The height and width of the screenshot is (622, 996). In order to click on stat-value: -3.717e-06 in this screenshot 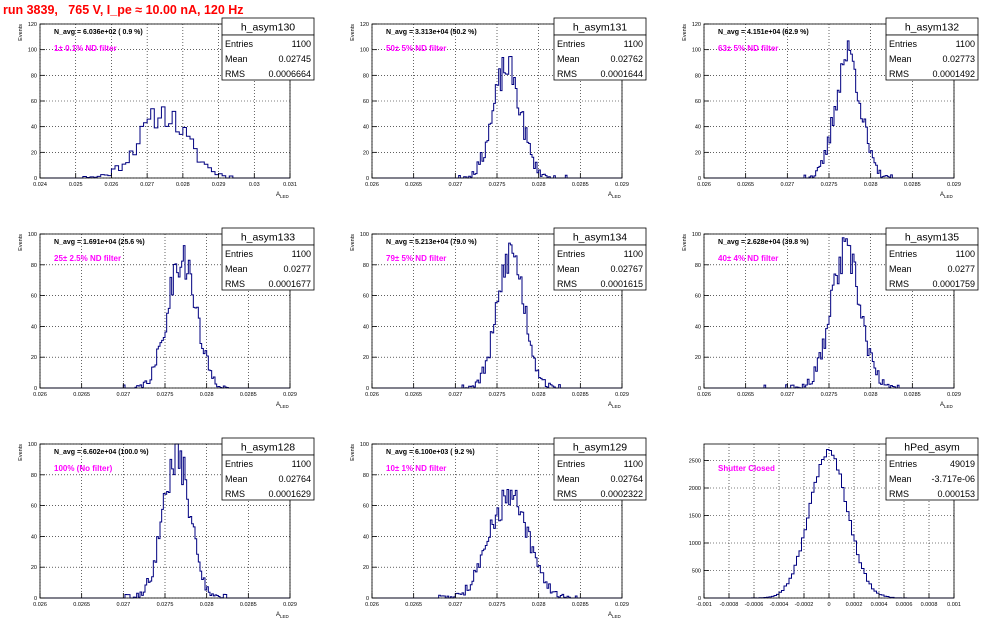, I will do `click(953, 479)`.